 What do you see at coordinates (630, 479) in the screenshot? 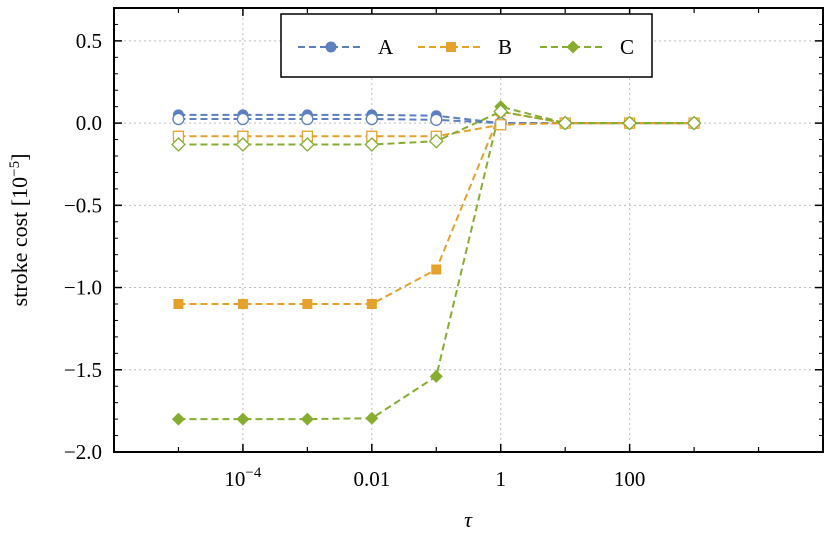
I see `x-tick-label: 100` at bounding box center [630, 479].